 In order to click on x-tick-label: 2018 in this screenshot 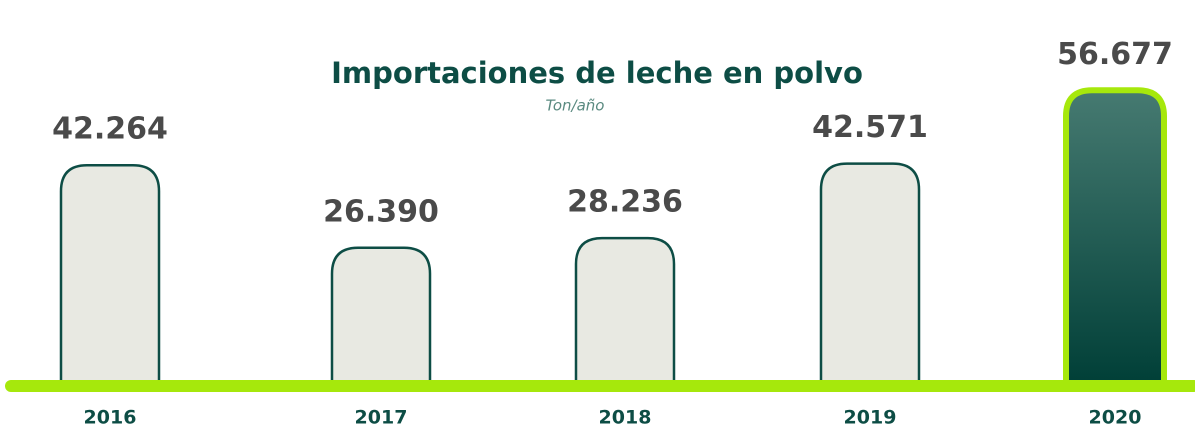, I will do `click(625, 418)`.